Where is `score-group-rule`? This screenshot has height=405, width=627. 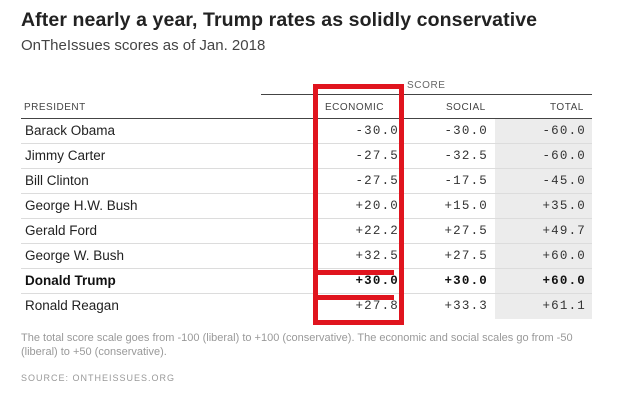
score-group-rule is located at coordinates (426, 94).